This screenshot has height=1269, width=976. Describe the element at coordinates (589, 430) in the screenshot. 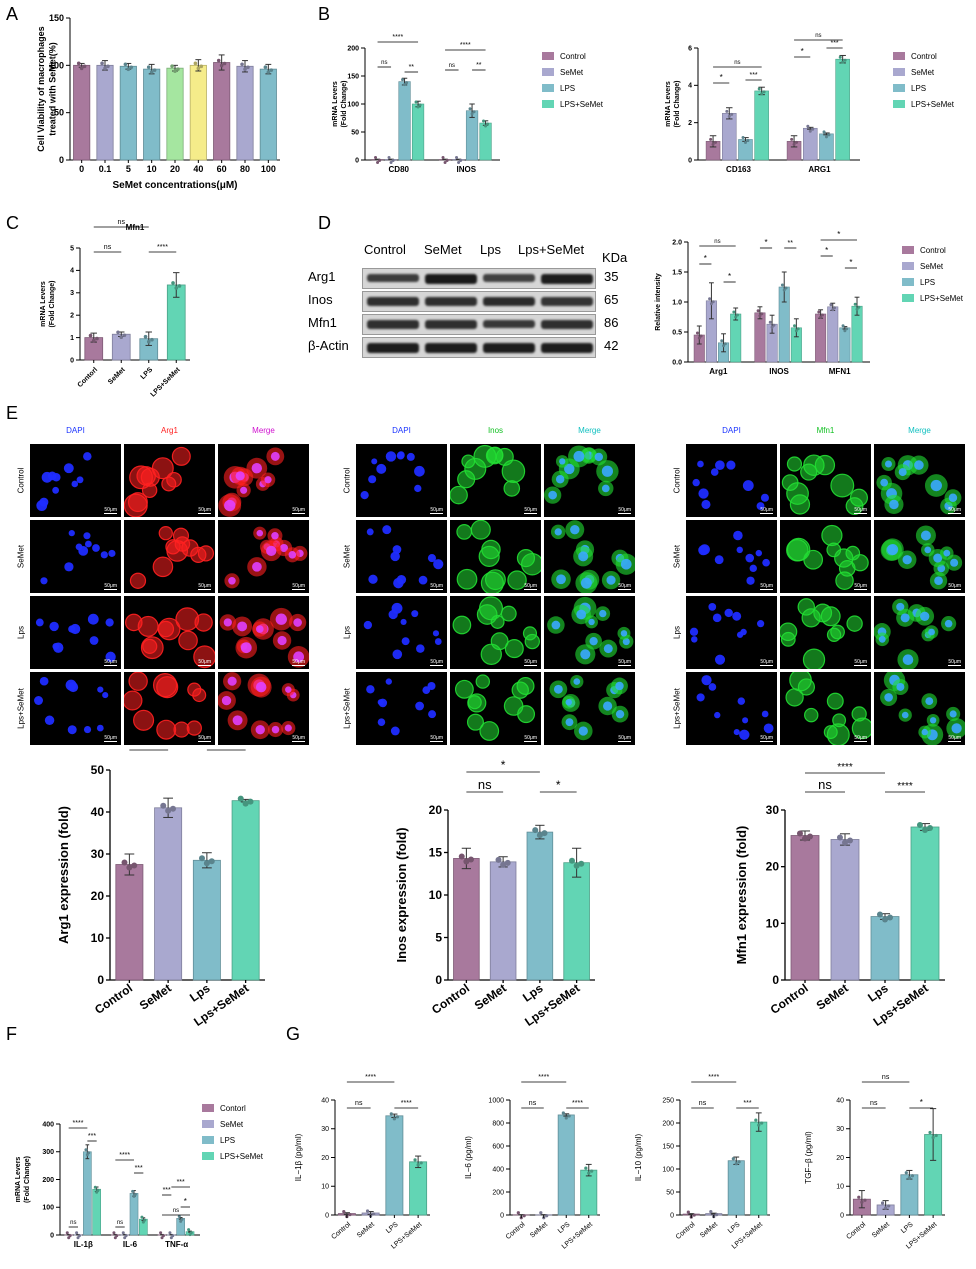

I see `micro-column-label: Merge` at that location.